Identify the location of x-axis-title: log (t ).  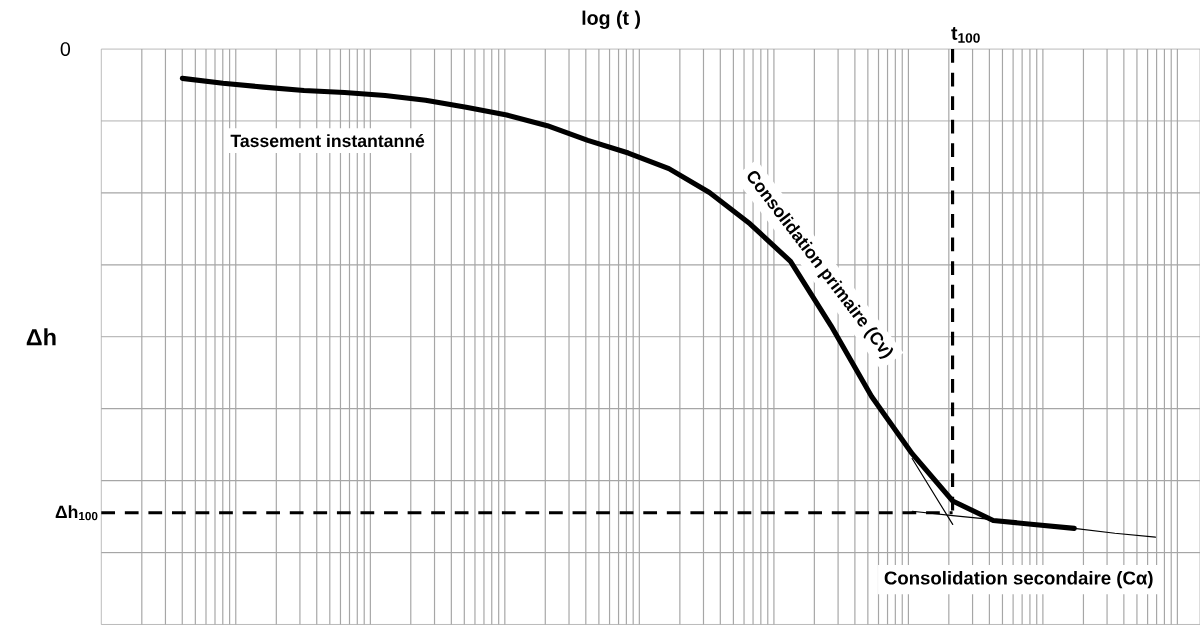
(611, 19).